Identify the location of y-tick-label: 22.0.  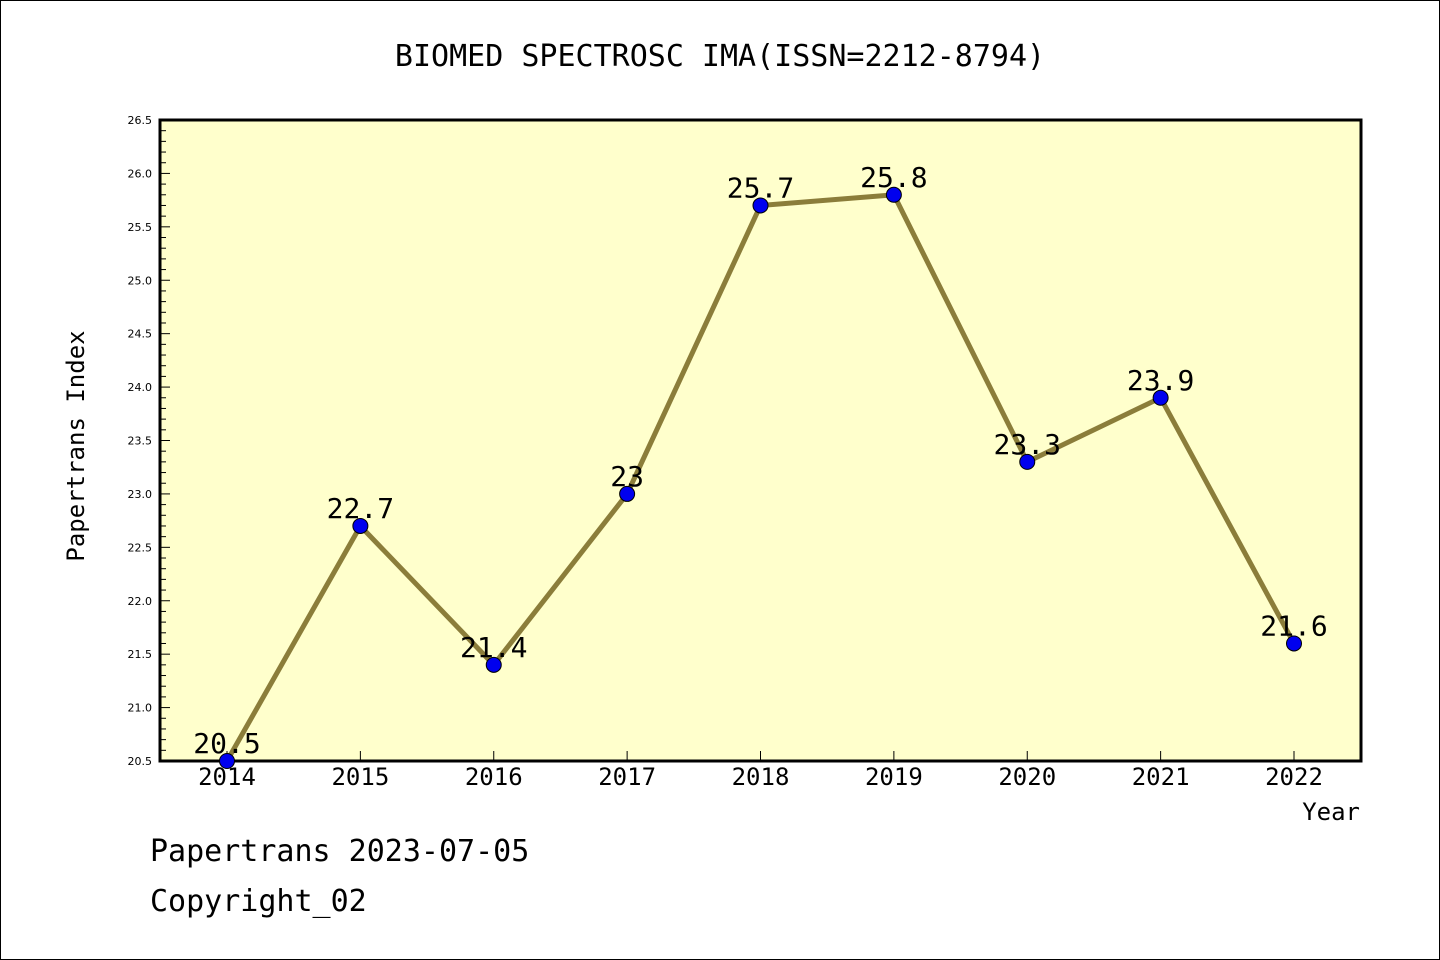
(140, 601).